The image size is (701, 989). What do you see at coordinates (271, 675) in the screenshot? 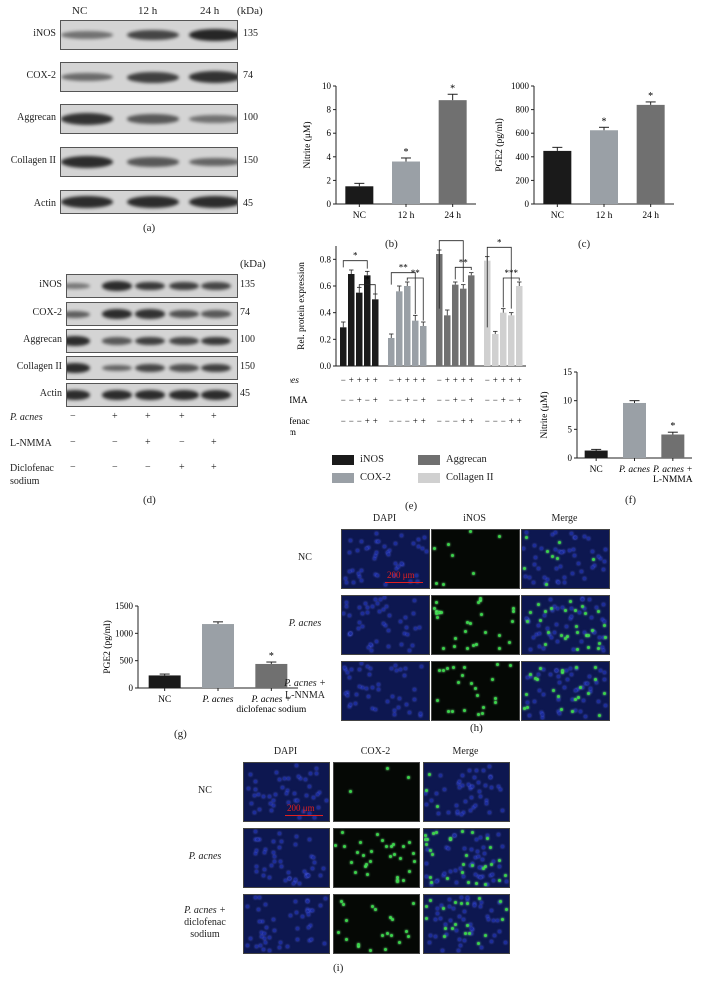
I see `bar` at bounding box center [271, 675].